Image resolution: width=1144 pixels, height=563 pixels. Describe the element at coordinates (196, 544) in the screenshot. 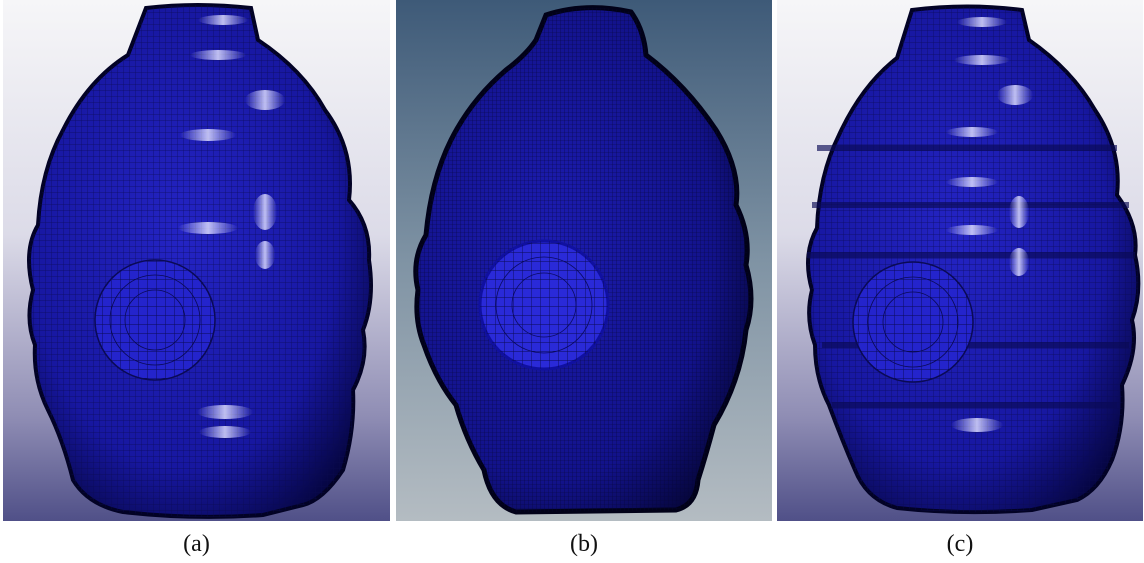

I see `panel-caption-a: (a)` at that location.